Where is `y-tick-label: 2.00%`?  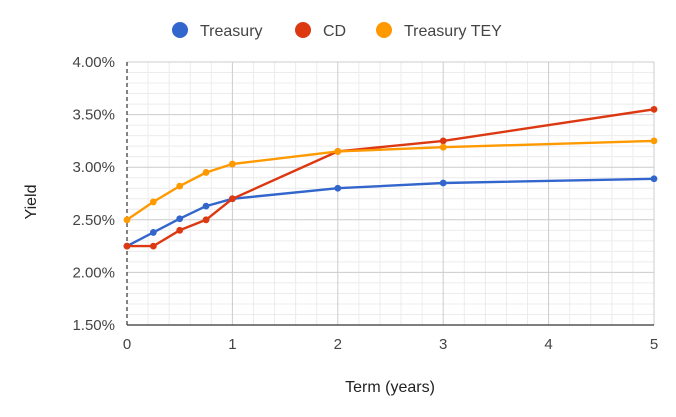
y-tick-label: 2.00% is located at coordinates (93, 272).